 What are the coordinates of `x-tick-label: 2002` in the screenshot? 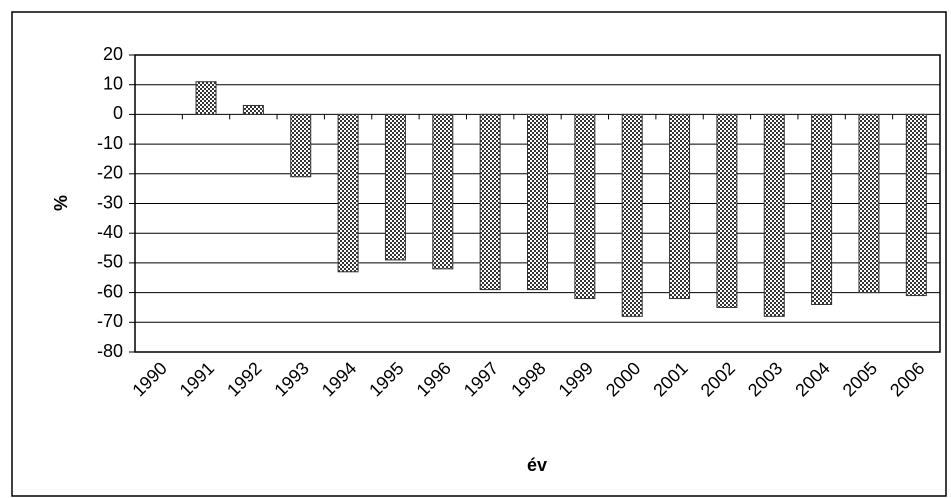 It's located at (718, 379).